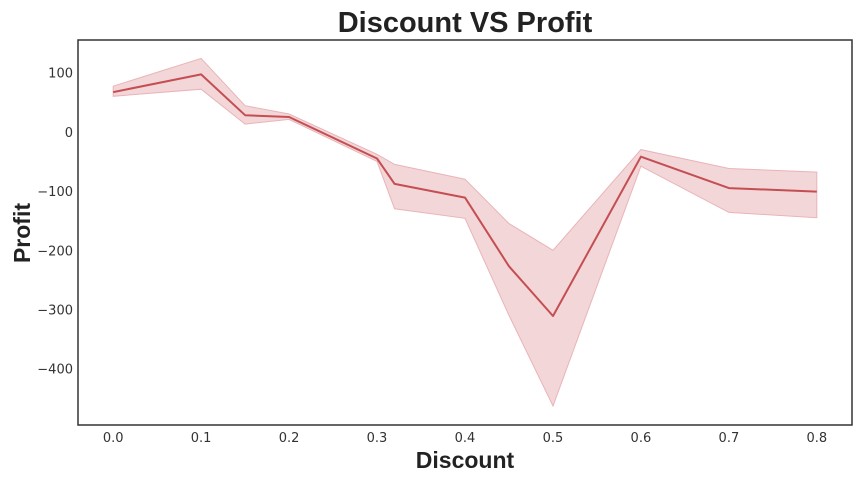 The image size is (862, 482). What do you see at coordinates (641, 438) in the screenshot?
I see `x-tick-label: 0.6` at bounding box center [641, 438].